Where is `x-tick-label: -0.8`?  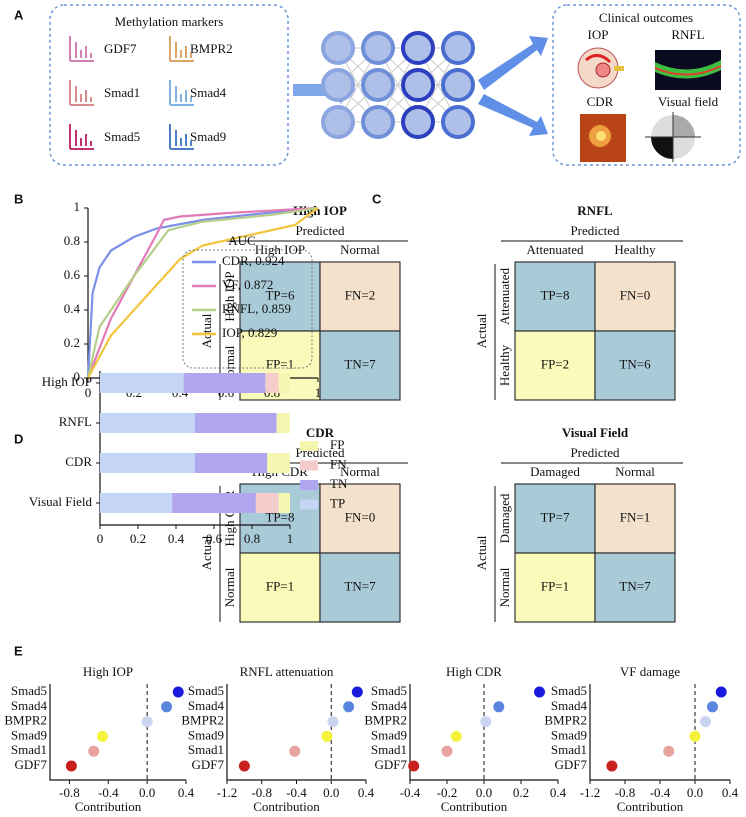 x-tick-label: -0.8 is located at coordinates (261, 792).